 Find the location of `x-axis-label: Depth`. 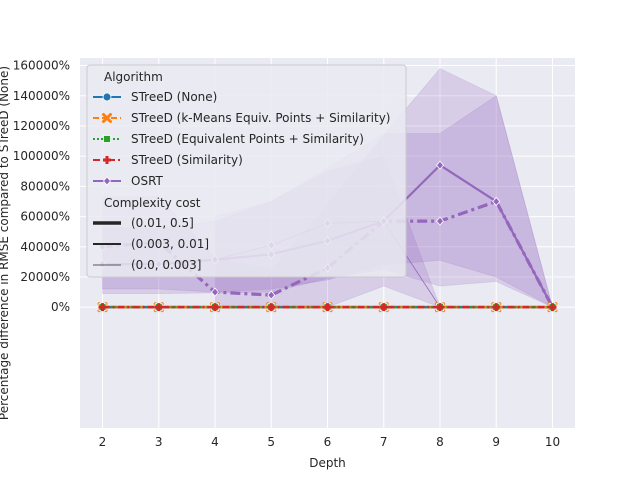

x-axis-label: Depth is located at coordinates (327, 463).